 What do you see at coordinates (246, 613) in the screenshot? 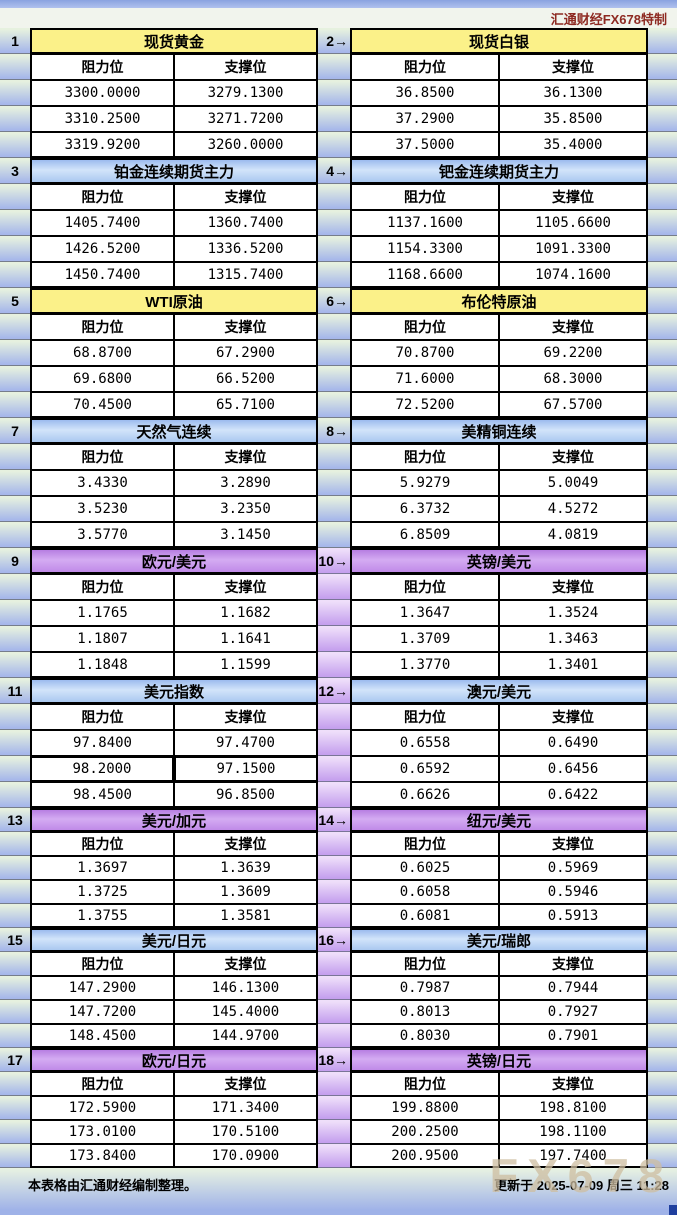
I see `support-value: 1.1682` at bounding box center [246, 613].